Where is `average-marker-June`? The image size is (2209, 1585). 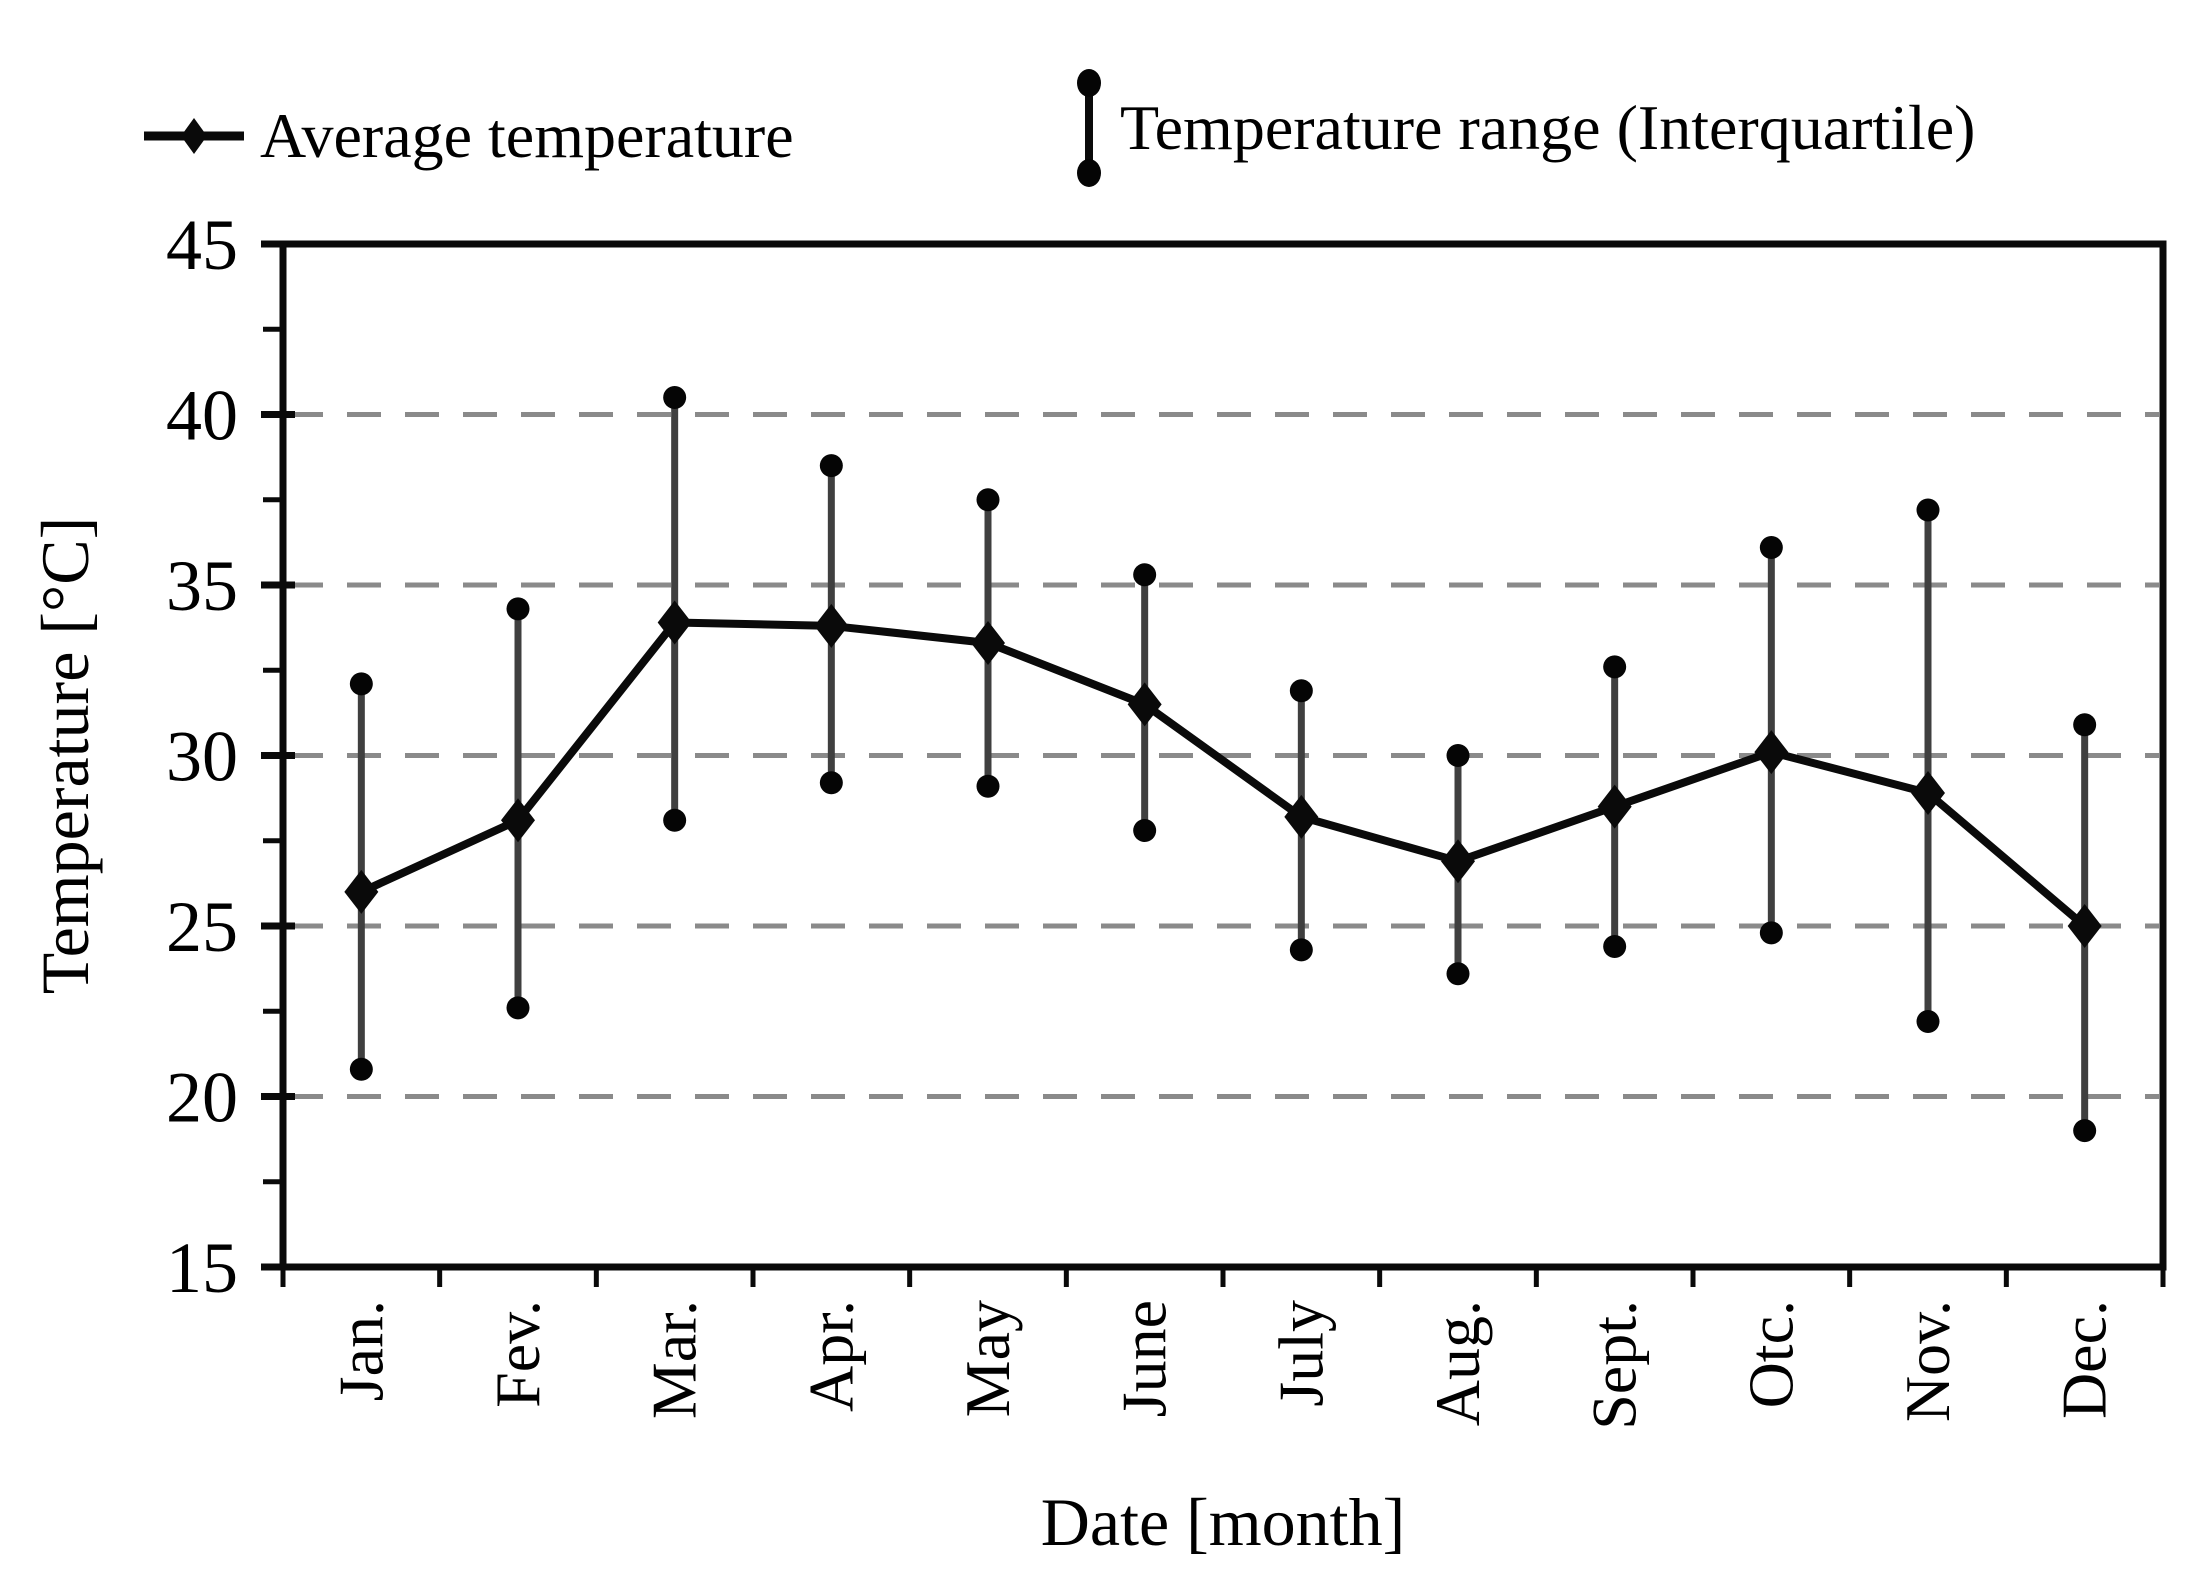 average-marker-June is located at coordinates (1144, 704).